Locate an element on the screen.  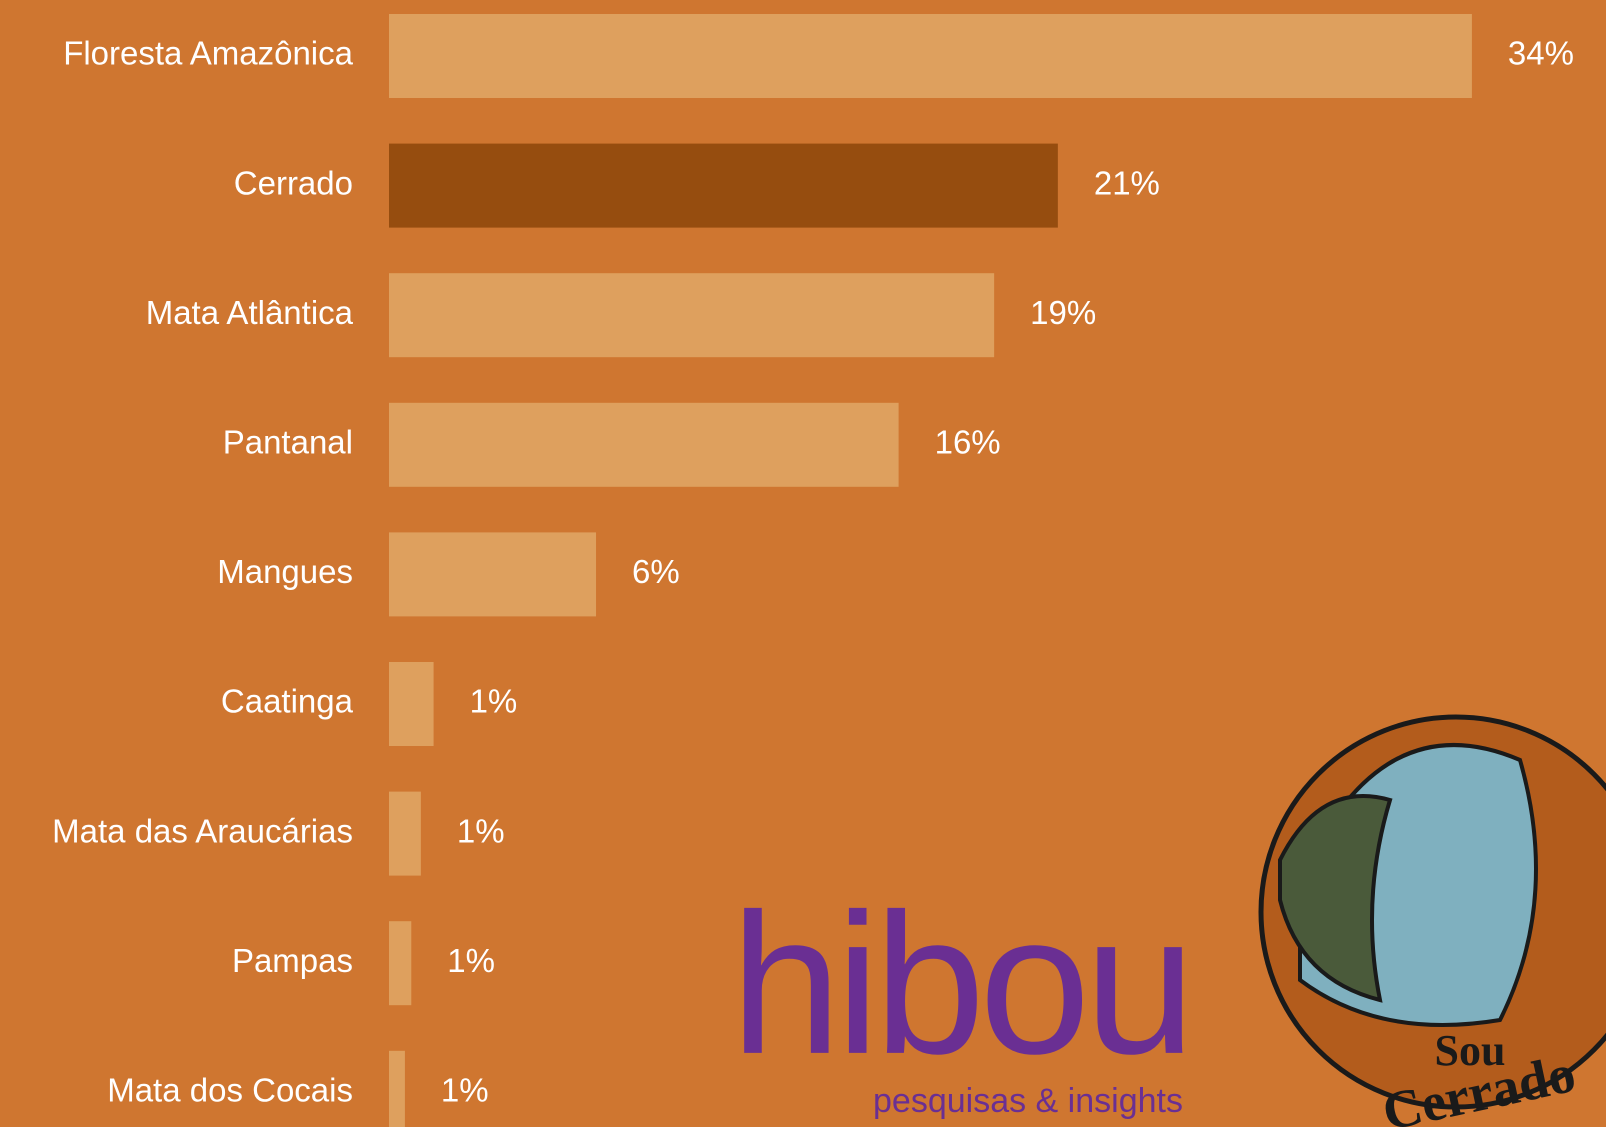
value-label: 19% is located at coordinates (1063, 312).